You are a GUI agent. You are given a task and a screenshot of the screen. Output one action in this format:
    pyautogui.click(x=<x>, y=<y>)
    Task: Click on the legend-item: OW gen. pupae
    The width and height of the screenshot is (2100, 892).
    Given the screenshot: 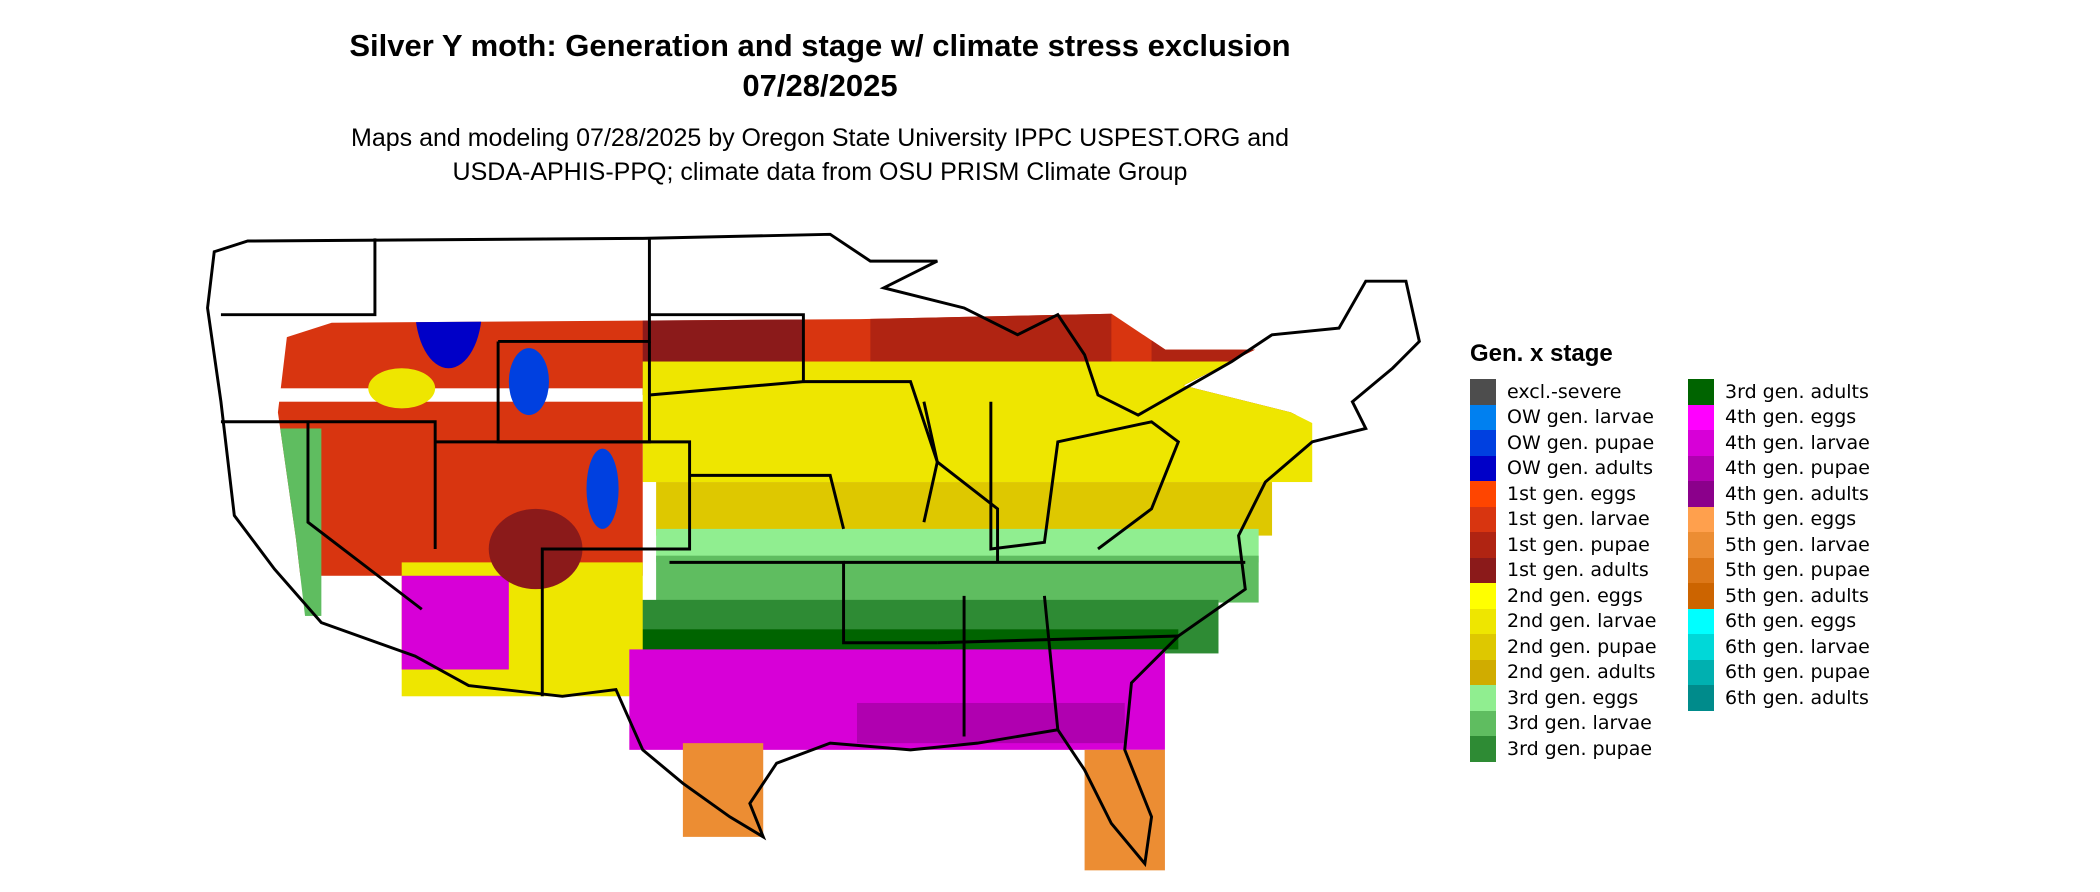 What is the action you would take?
    pyautogui.click(x=1562, y=443)
    